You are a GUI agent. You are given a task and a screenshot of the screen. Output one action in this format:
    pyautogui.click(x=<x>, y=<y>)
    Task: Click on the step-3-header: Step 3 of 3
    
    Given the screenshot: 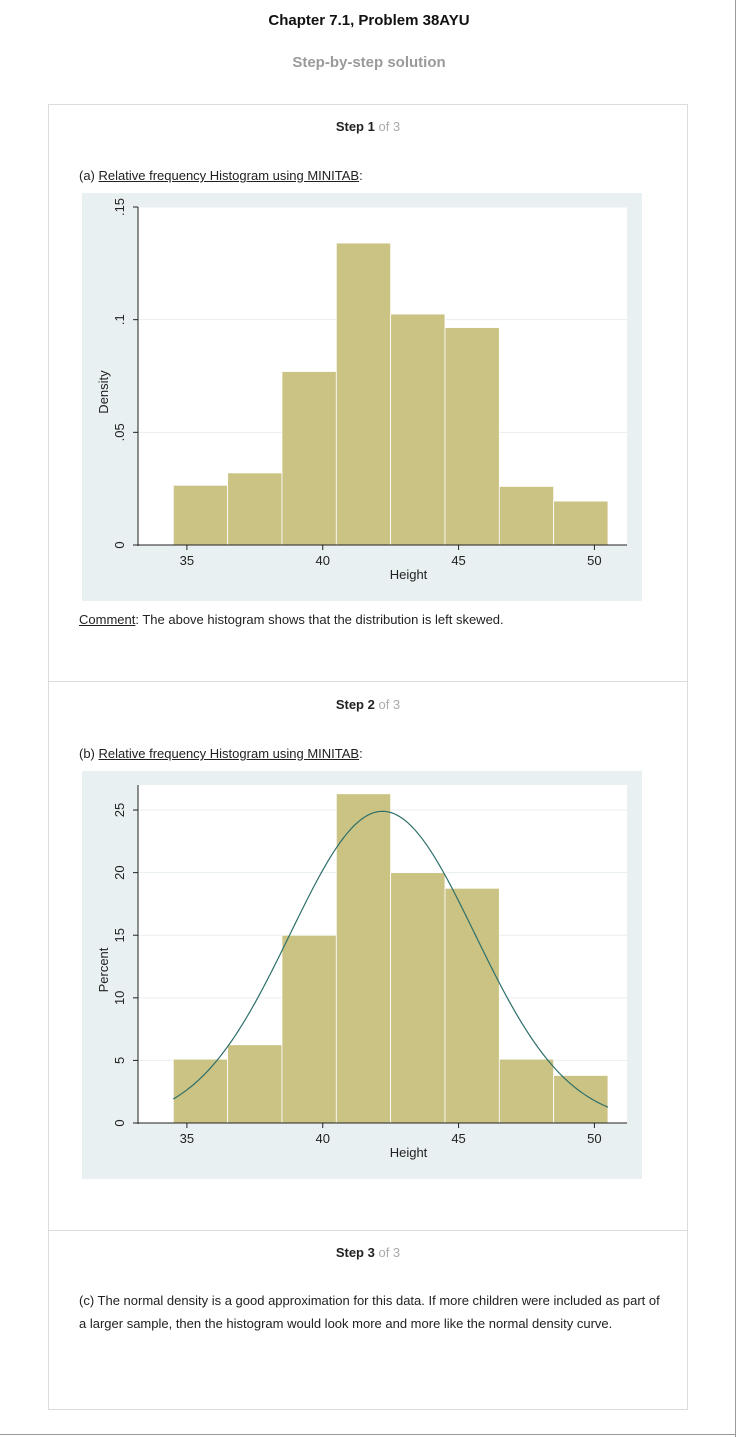 What is the action you would take?
    pyautogui.click(x=368, y=1252)
    